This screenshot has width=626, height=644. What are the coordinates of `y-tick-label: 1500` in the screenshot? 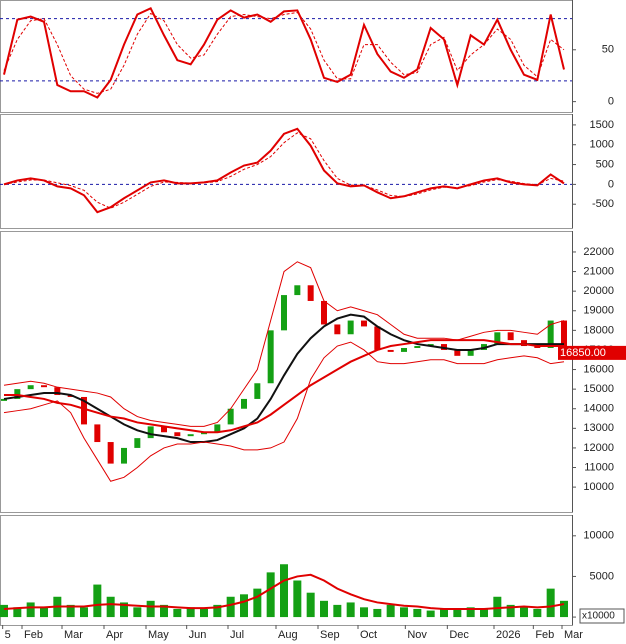 It's located at (602, 125).